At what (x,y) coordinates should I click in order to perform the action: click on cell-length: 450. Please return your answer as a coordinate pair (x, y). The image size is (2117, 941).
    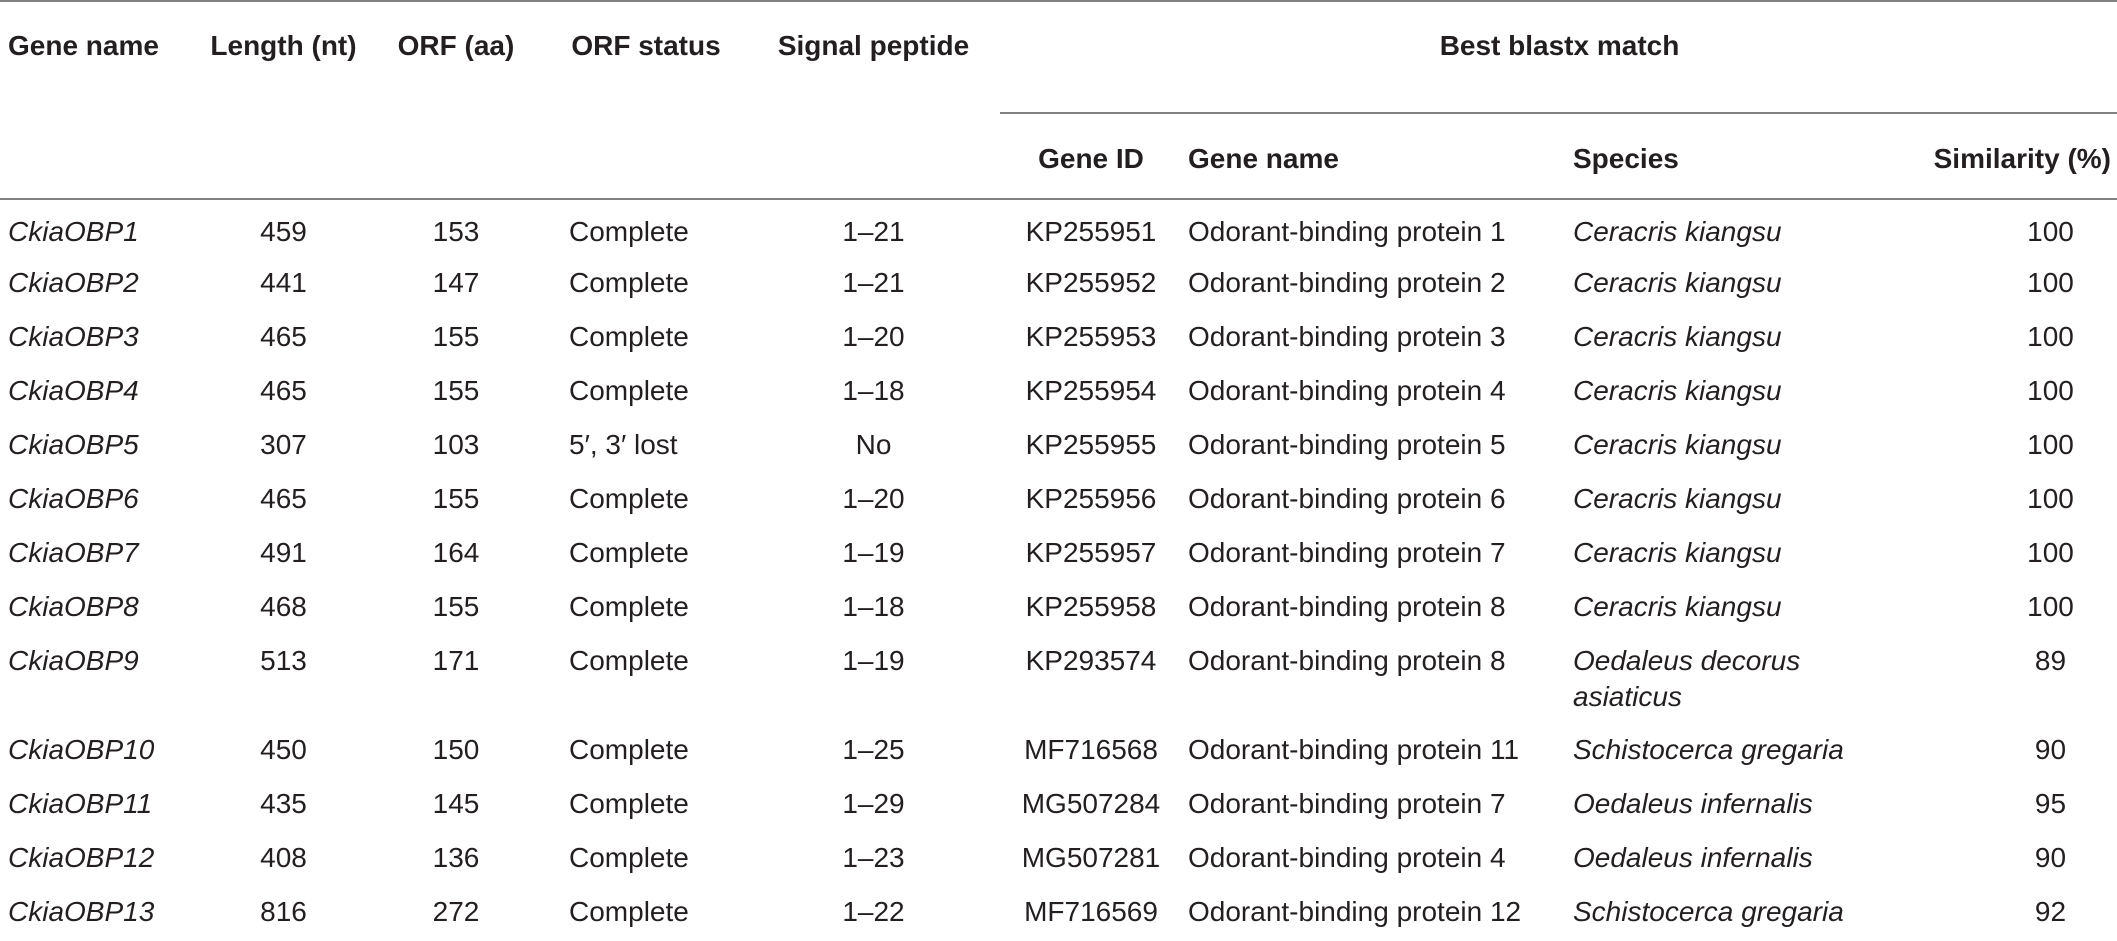
    Looking at the image, I should click on (283, 749).